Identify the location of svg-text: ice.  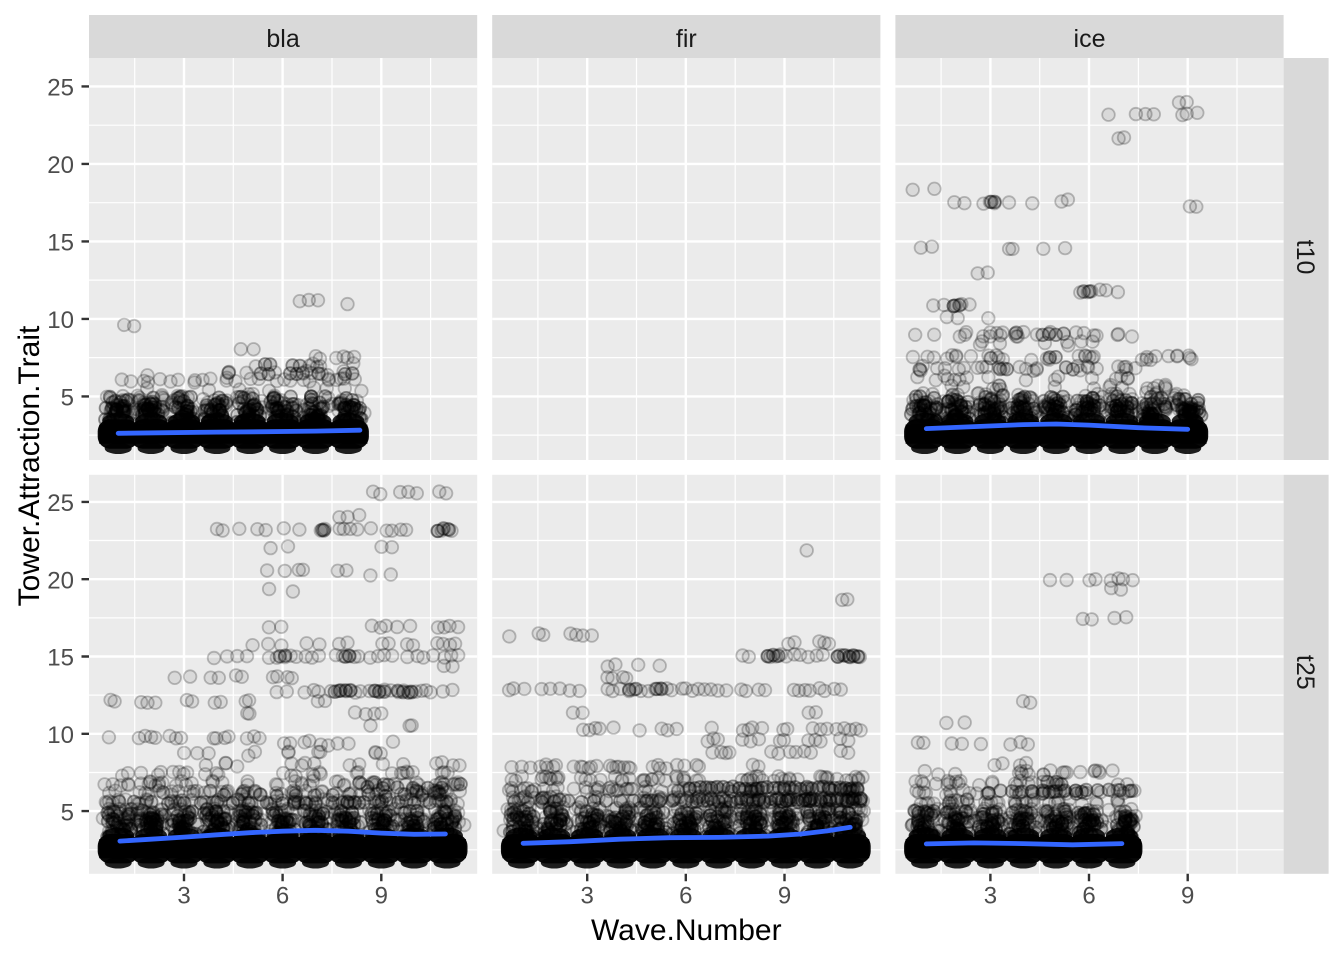
(1090, 39).